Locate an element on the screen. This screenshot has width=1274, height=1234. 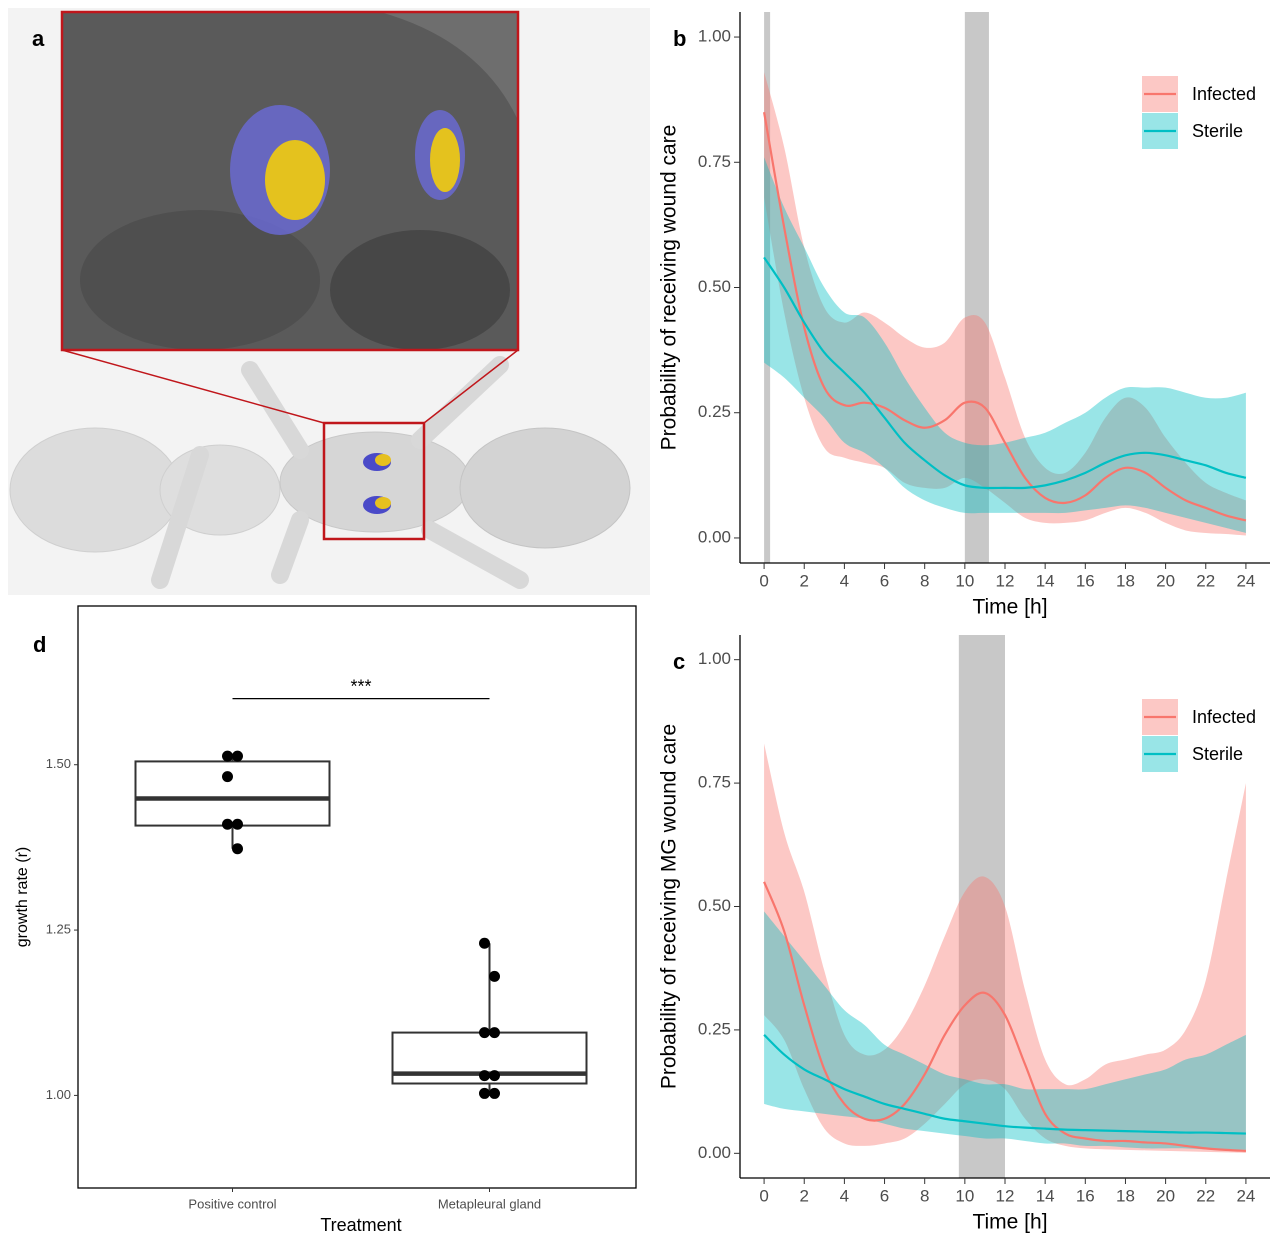
y-axis-title: Probability of receiving MG wound care is located at coordinates (669, 906).